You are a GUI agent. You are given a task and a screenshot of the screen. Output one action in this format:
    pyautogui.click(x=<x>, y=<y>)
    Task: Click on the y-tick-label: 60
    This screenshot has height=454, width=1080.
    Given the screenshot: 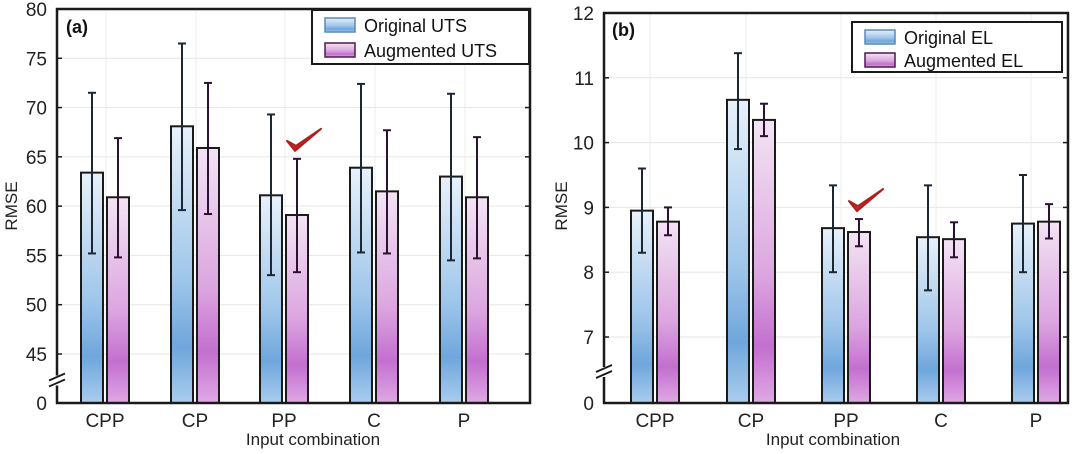 What is the action you would take?
    pyautogui.click(x=36, y=207)
    